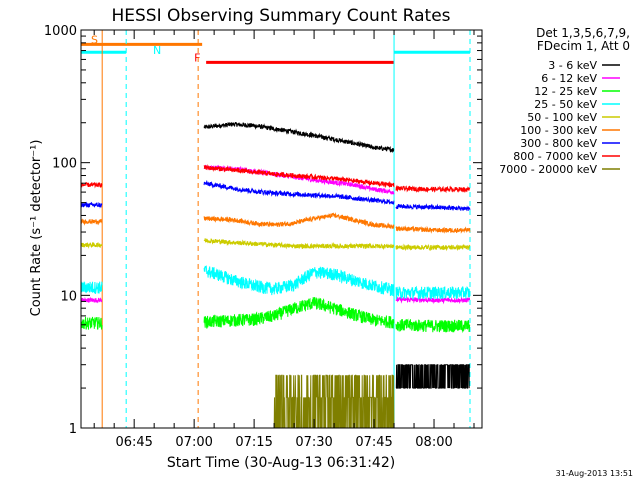  Describe the element at coordinates (64, 164) in the screenshot. I see `y-tick-label: 100` at that location.